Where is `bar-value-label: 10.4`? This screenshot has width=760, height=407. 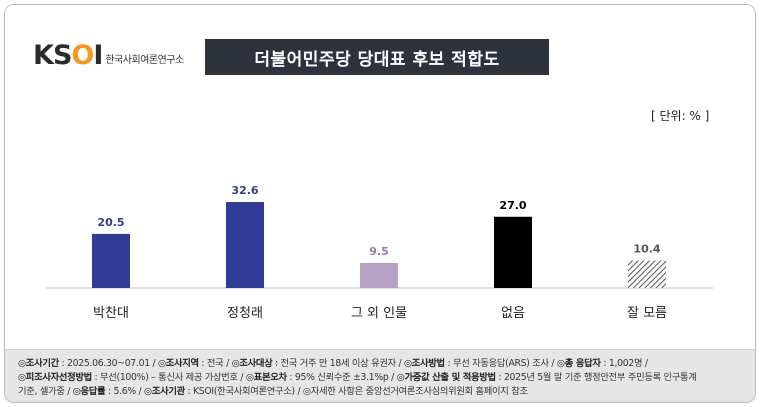
bar-value-label: 10.4 is located at coordinates (646, 249).